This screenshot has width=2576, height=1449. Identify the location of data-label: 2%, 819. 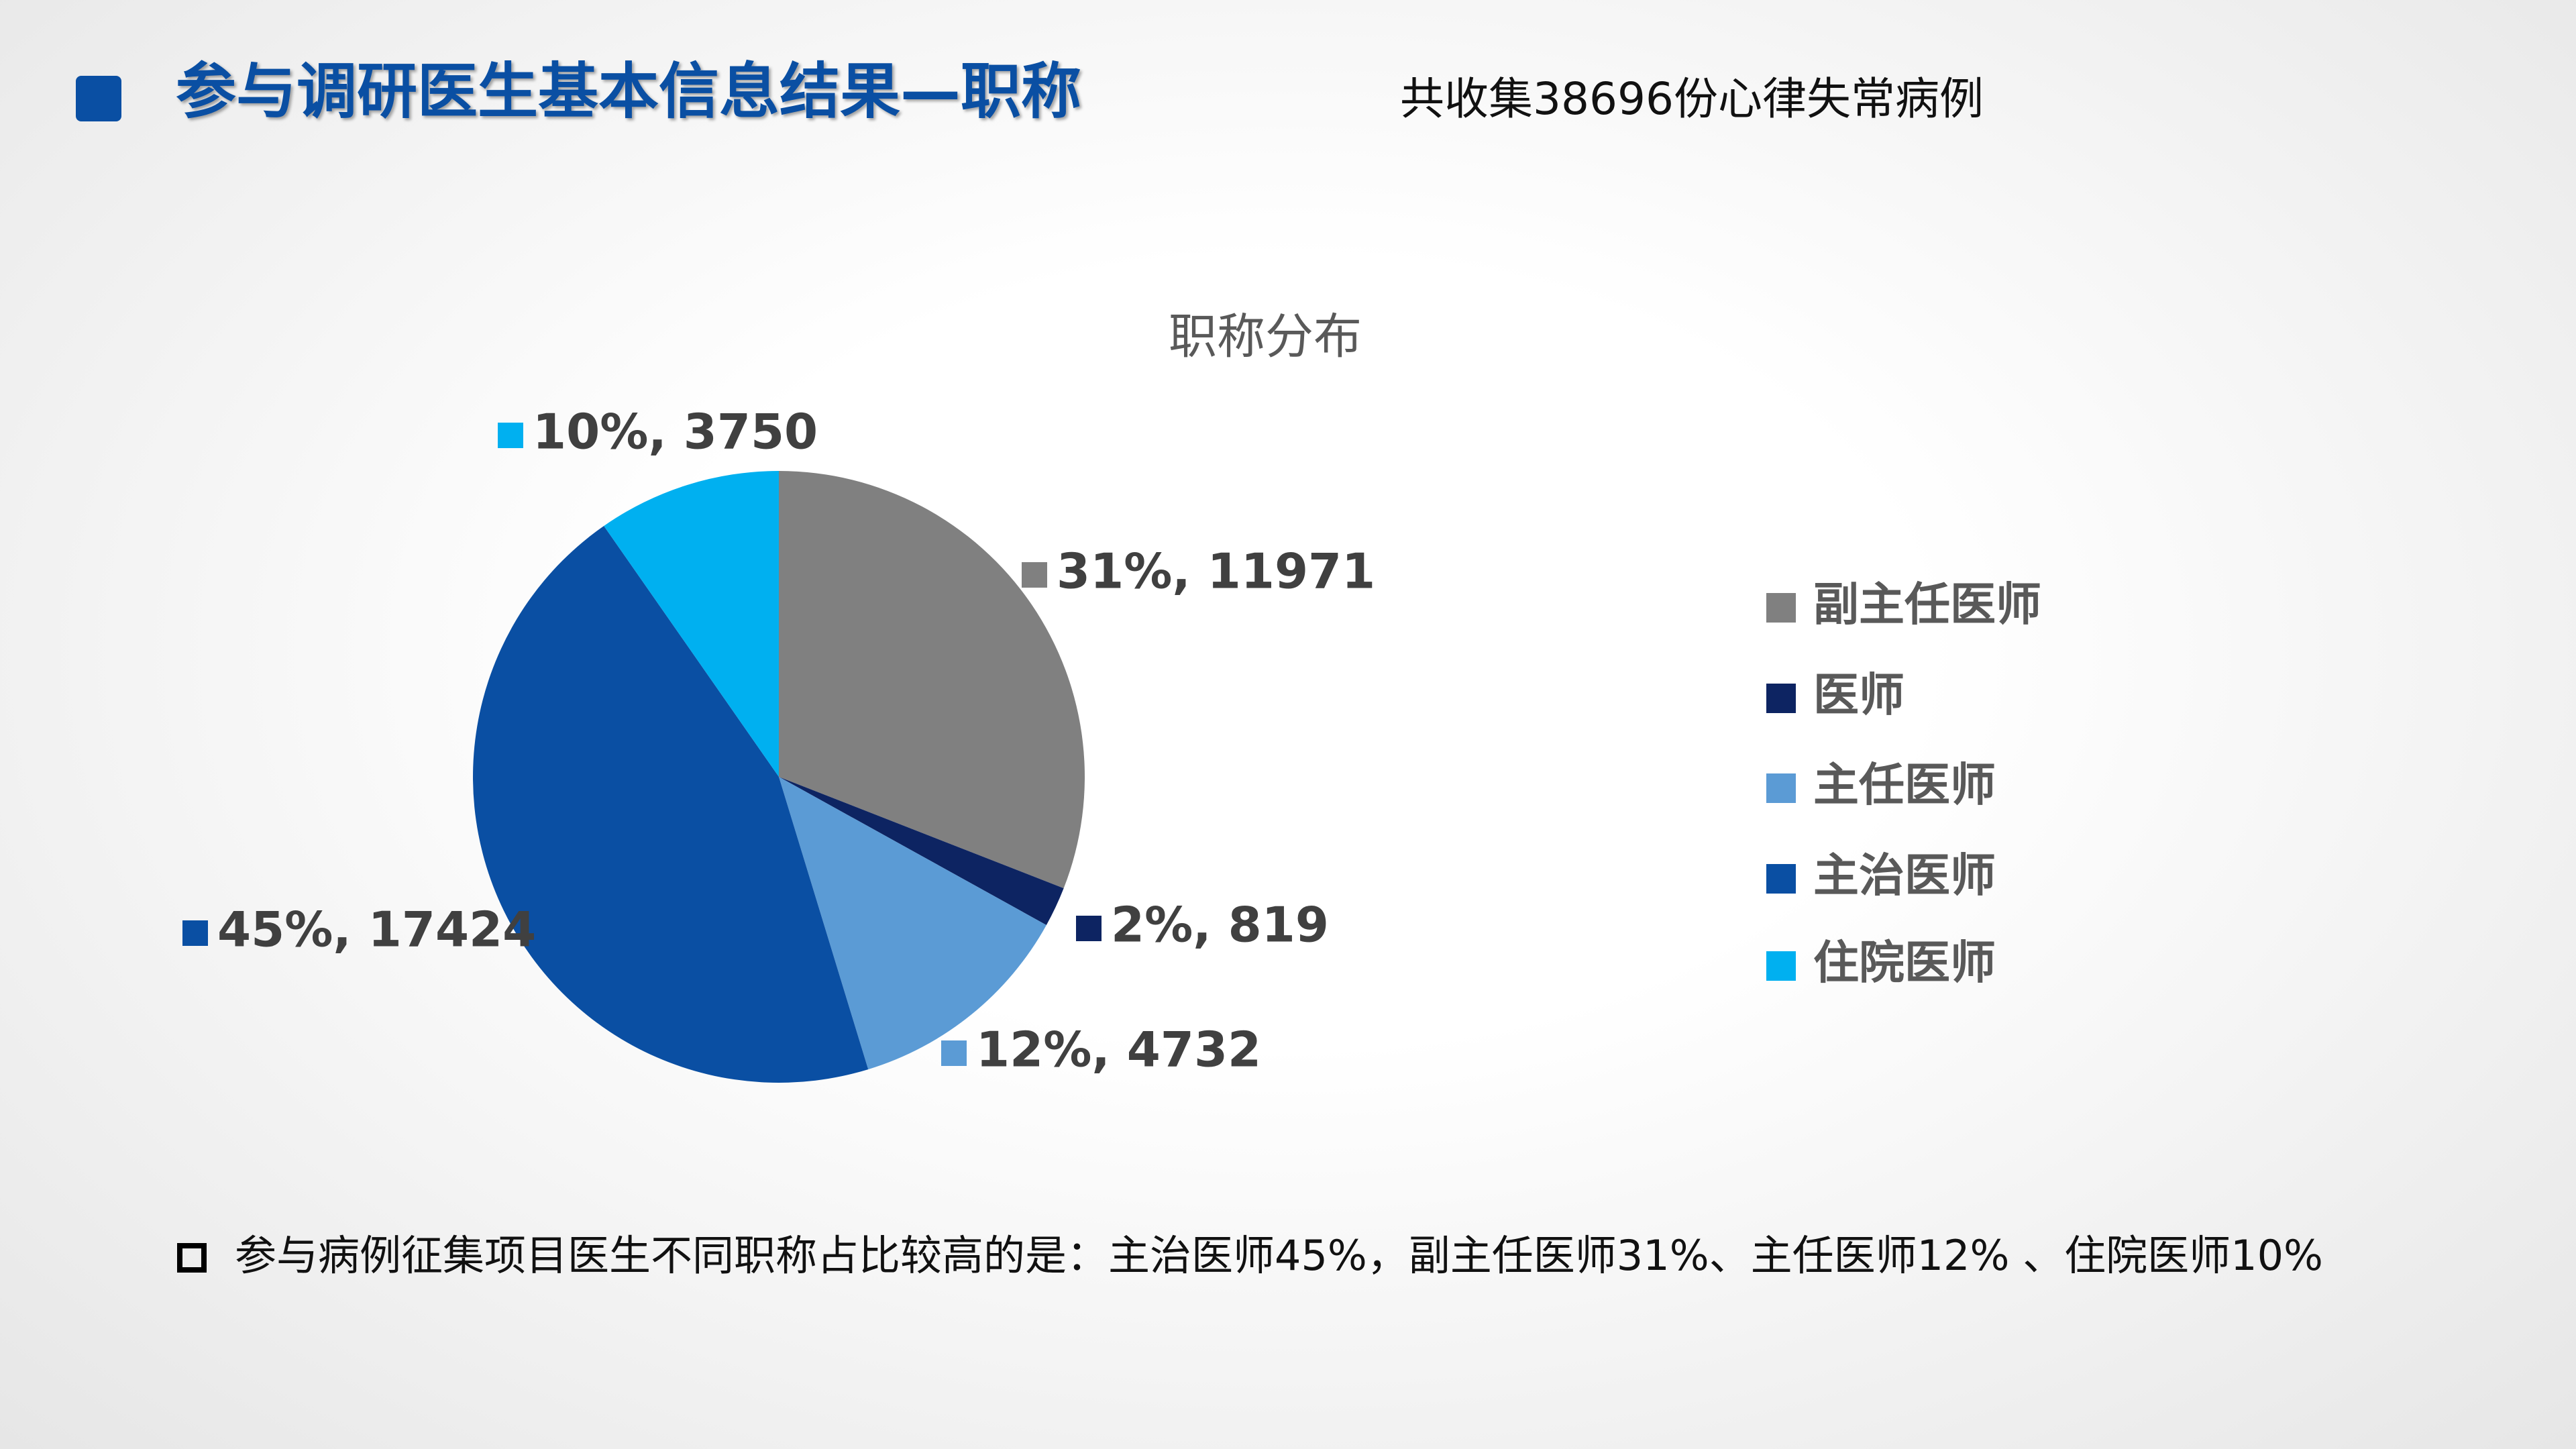
(1220, 925).